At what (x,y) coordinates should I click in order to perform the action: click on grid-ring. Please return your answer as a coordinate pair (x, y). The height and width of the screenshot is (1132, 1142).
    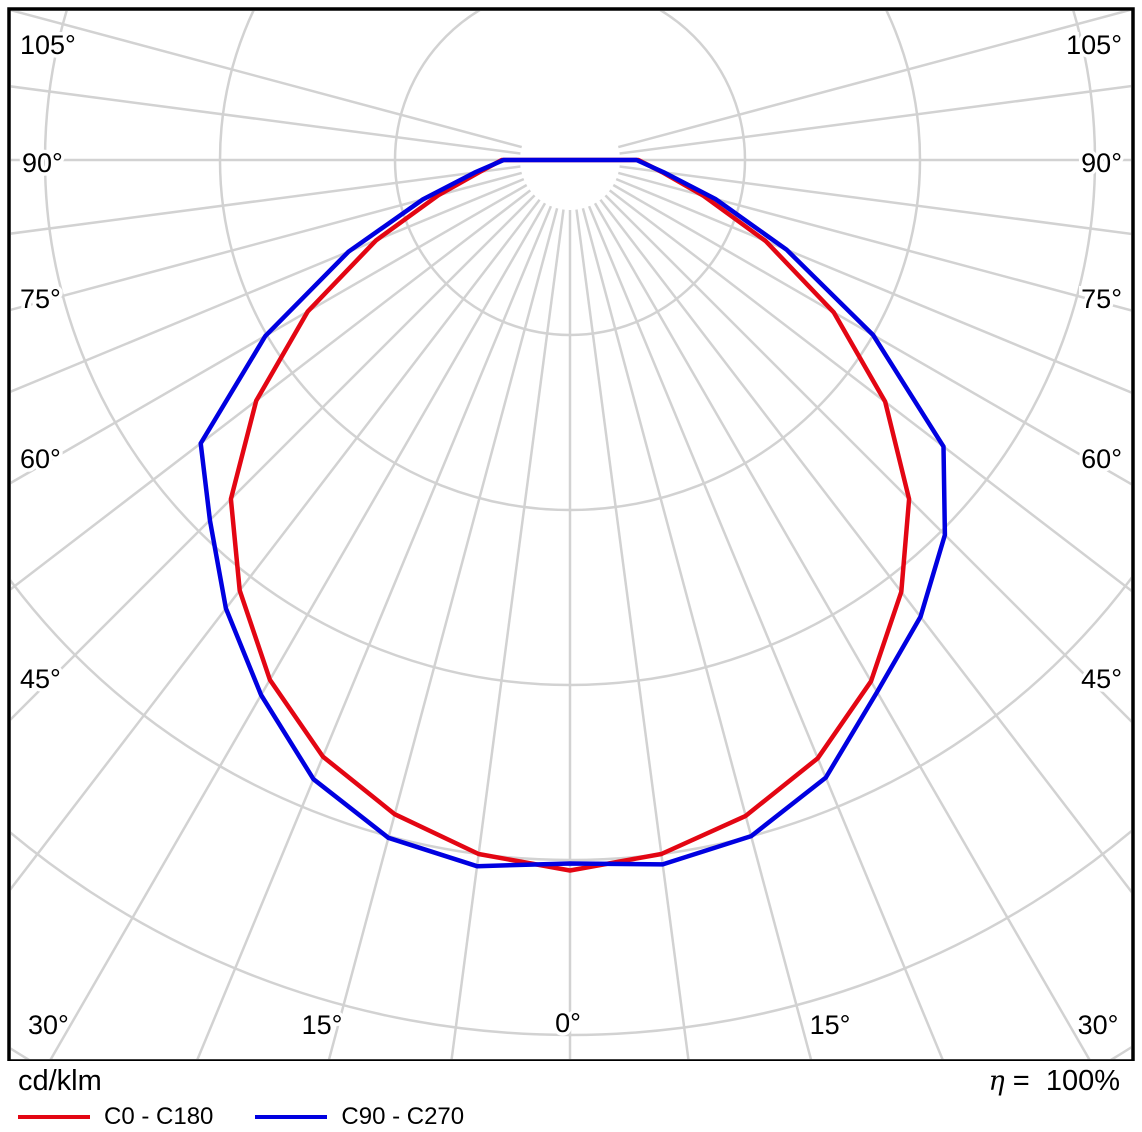
    Looking at the image, I should click on (570, 174).